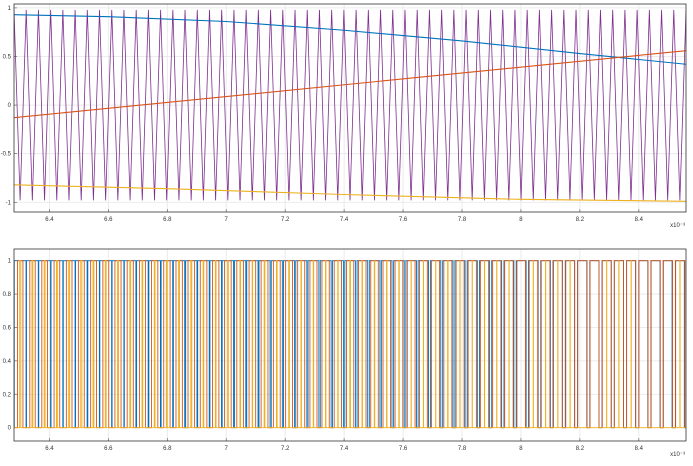  What do you see at coordinates (6, 155) in the screenshot?
I see `y-tick-label: -0.5` at bounding box center [6, 155].